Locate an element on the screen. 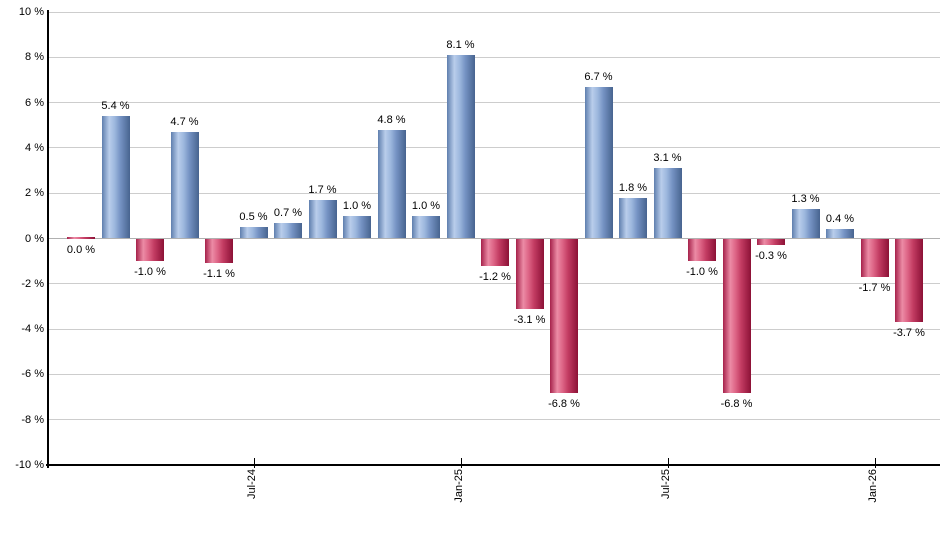  y-axis-tick-label: -8 % is located at coordinates (32, 419).